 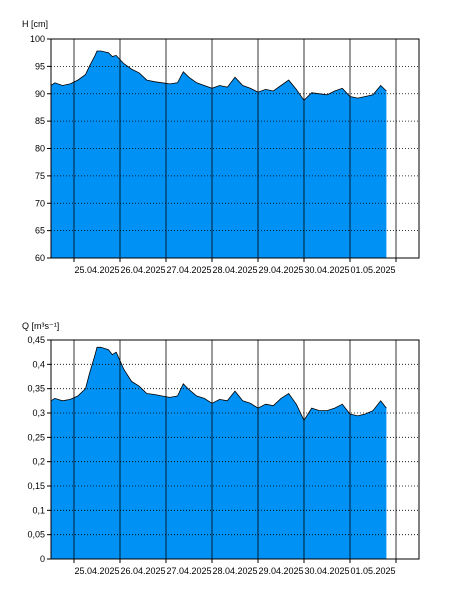 What do you see at coordinates (234, 270) in the screenshot?
I see `water-level-x-tick-label: 28.04.2025` at bounding box center [234, 270].